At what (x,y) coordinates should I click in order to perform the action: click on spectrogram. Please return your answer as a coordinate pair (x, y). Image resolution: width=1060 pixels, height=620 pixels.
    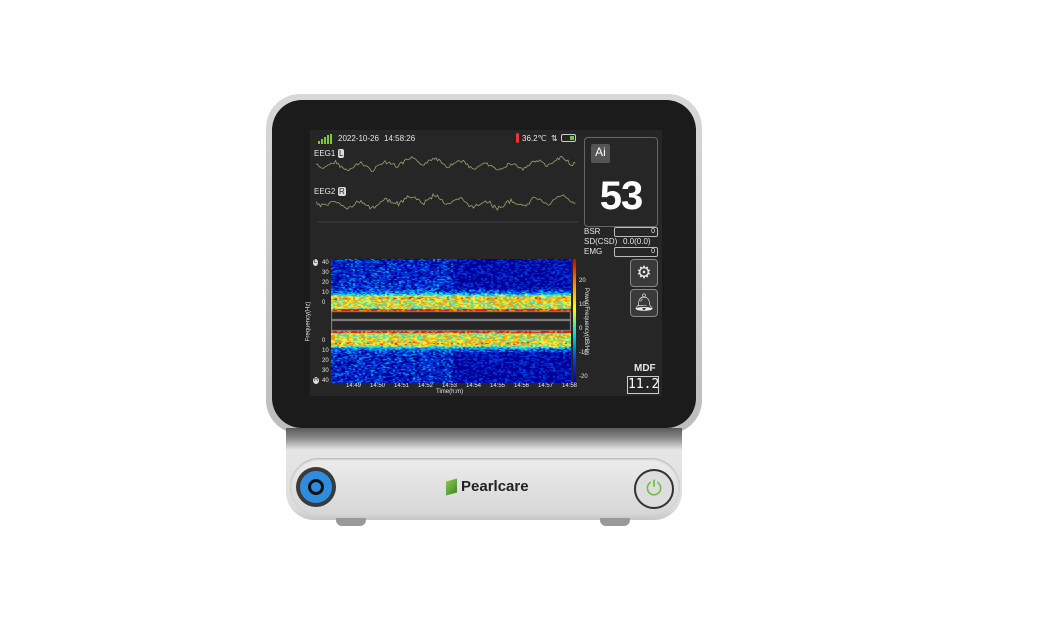
    Looking at the image, I should click on (451, 321).